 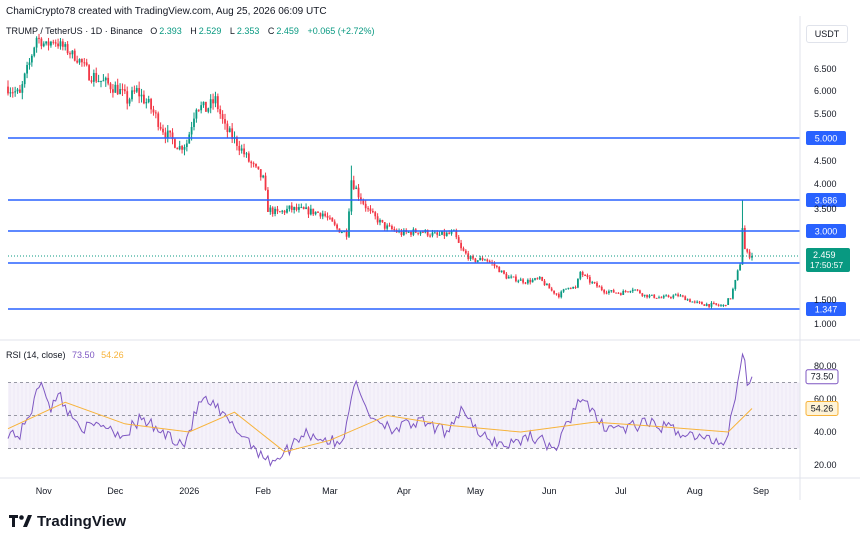 I want to click on rsi-title: RSI (14, close), so click(x=36, y=355).